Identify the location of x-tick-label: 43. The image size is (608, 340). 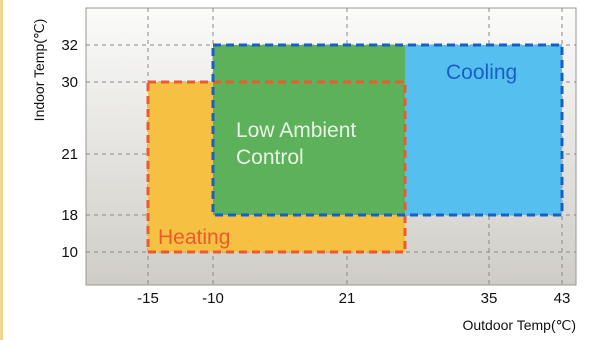
(562, 298).